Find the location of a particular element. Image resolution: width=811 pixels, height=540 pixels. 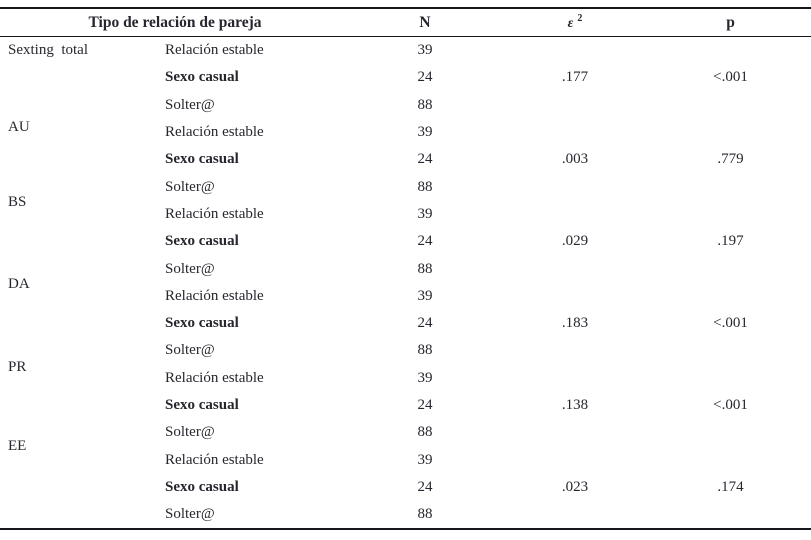

table-row: Sexo casual 24 .183 <.001 is located at coordinates (405, 323).